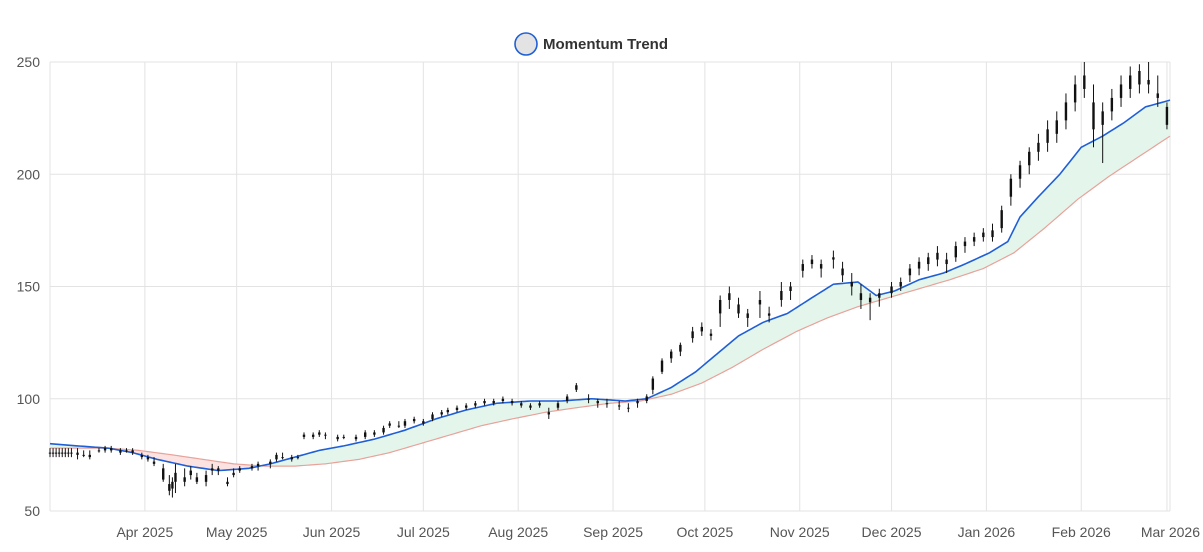 The image size is (1203, 552). Describe the element at coordinates (29, 174) in the screenshot. I see `y-tick-label: 200` at that location.